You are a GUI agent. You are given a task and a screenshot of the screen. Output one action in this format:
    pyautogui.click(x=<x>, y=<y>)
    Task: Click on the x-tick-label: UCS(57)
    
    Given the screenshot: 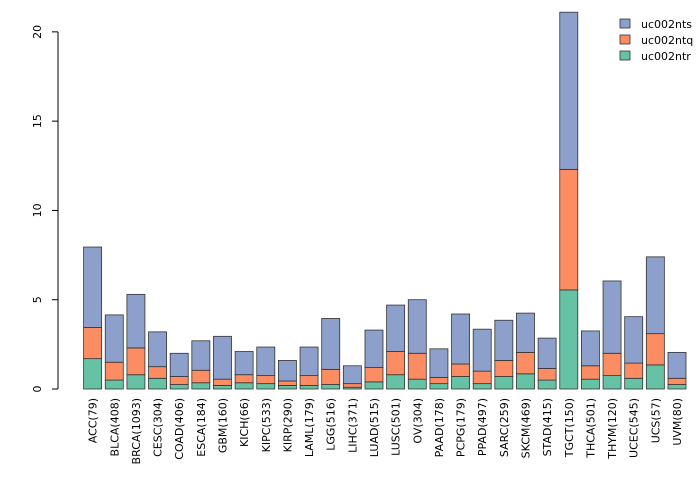 What is the action you would take?
    pyautogui.click(x=655, y=420)
    